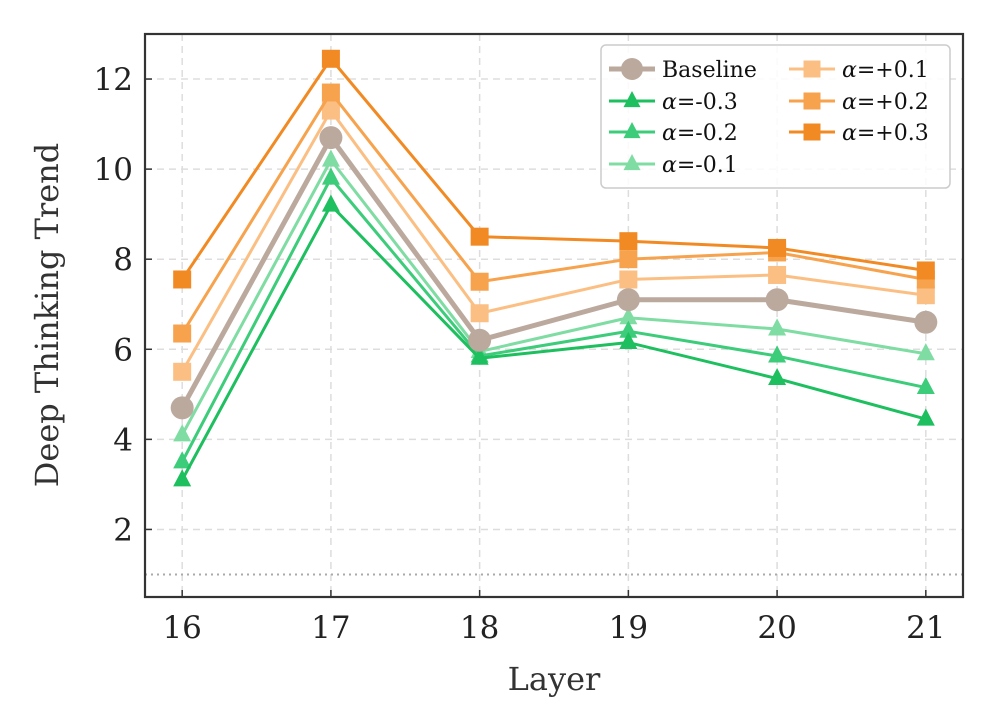  I want to click on x-tick-label: 16, so click(181, 628).